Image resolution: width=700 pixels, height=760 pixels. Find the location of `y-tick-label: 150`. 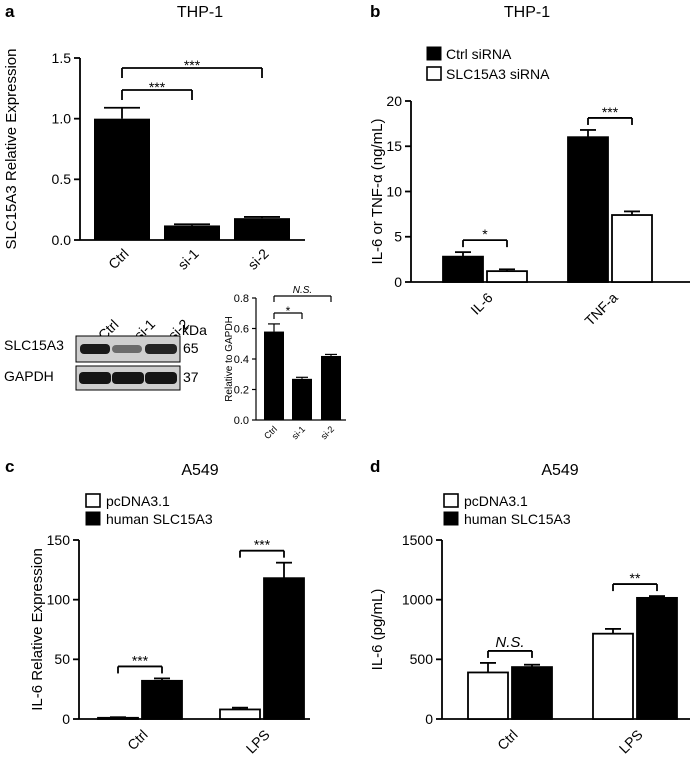

y-tick-label: 150 is located at coordinates (59, 540).